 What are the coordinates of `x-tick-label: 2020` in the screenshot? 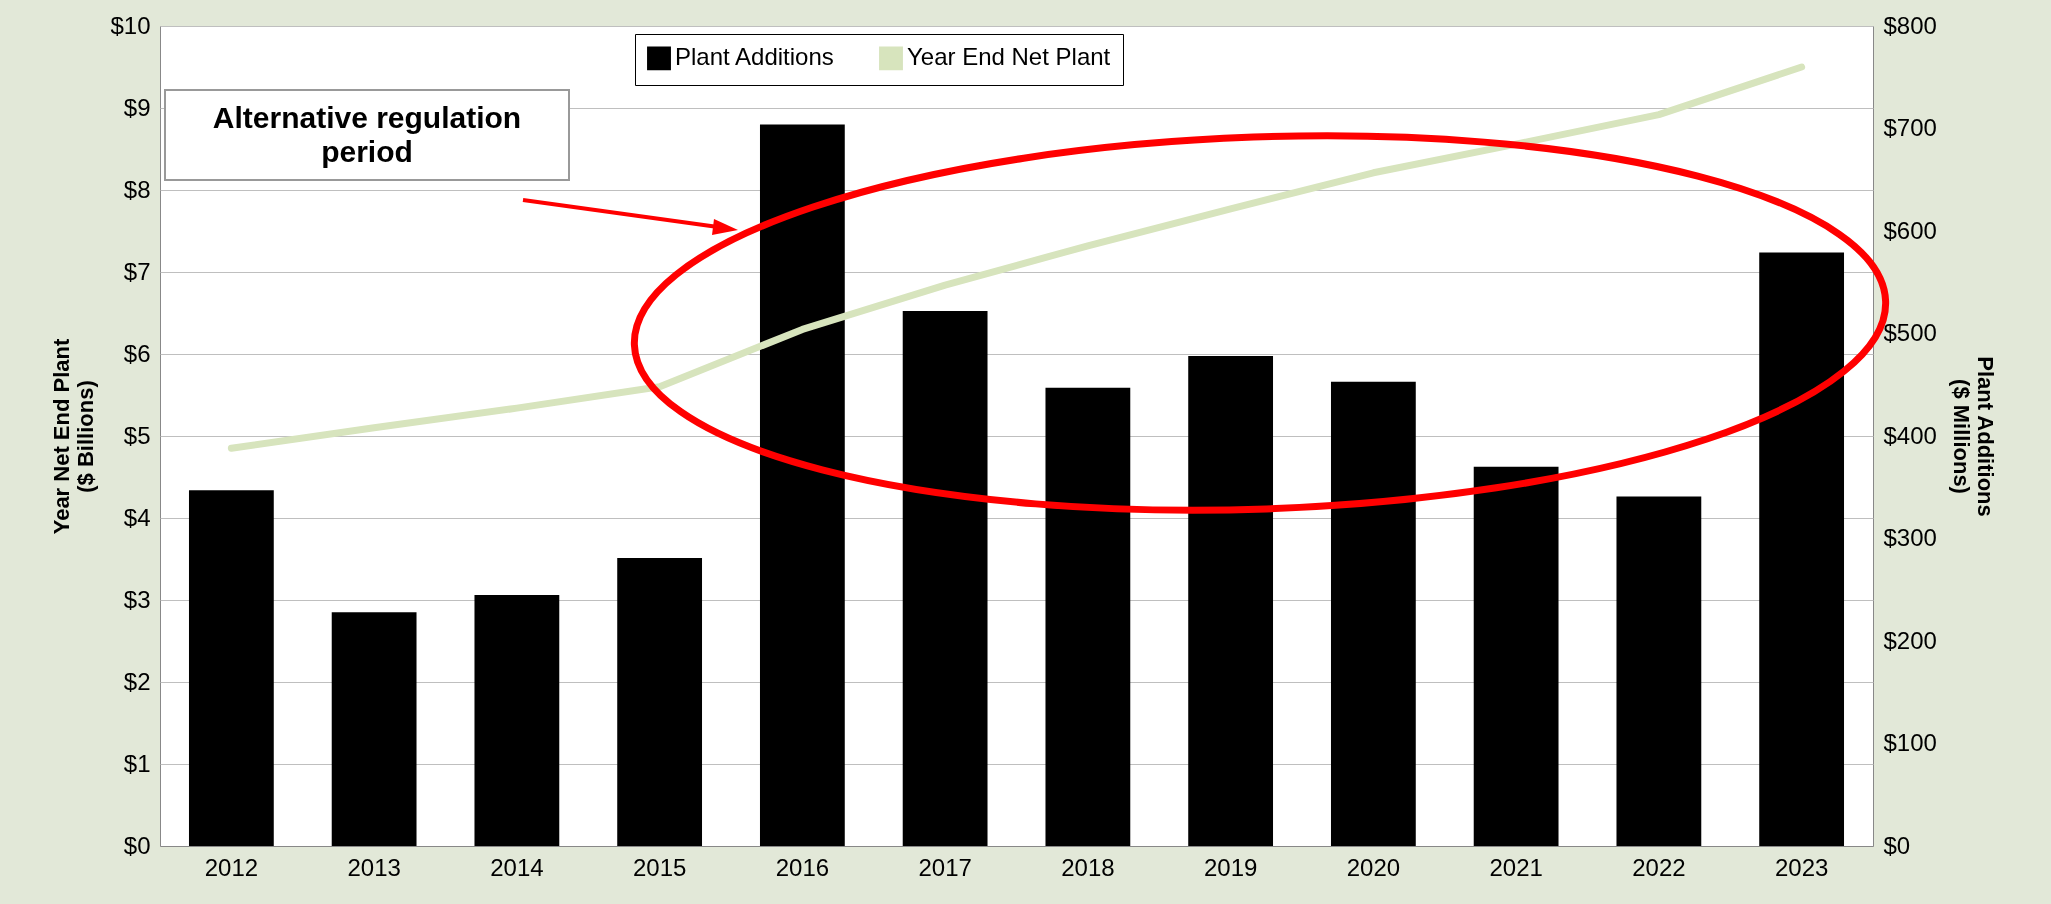 It's located at (1373, 867).